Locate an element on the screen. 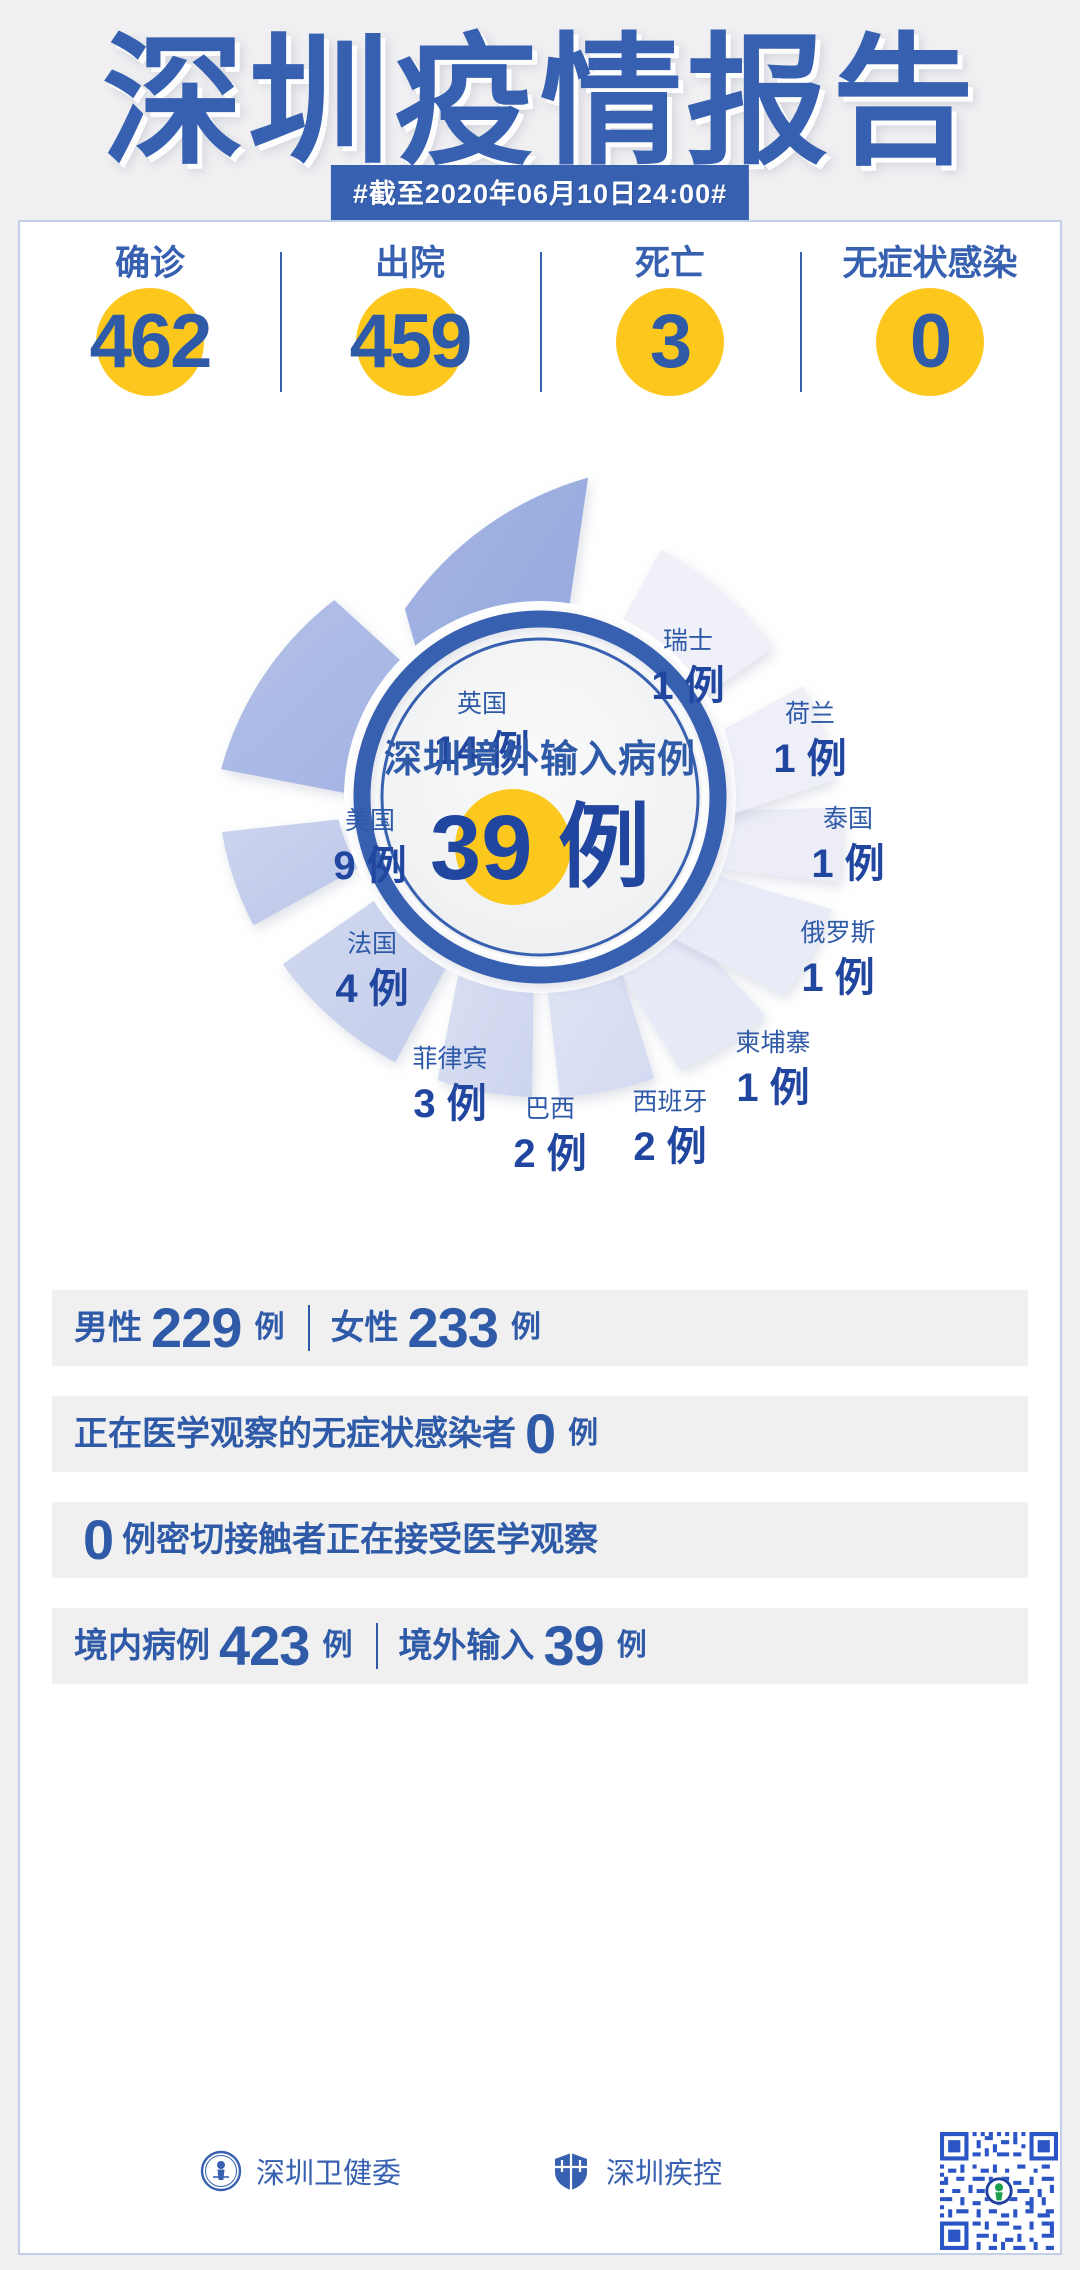 This screenshot has height=2270, width=1080. stat-confirmed: 确诊 462 is located at coordinates (150, 332).